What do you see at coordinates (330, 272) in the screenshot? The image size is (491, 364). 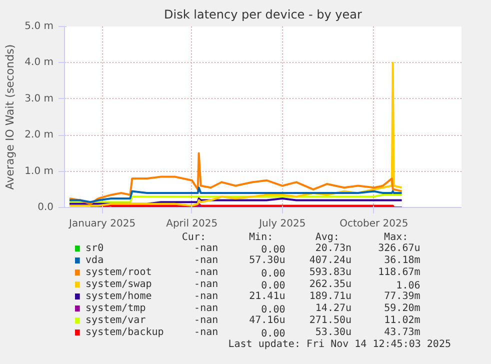 I see `text: 593.83u` at bounding box center [330, 272].